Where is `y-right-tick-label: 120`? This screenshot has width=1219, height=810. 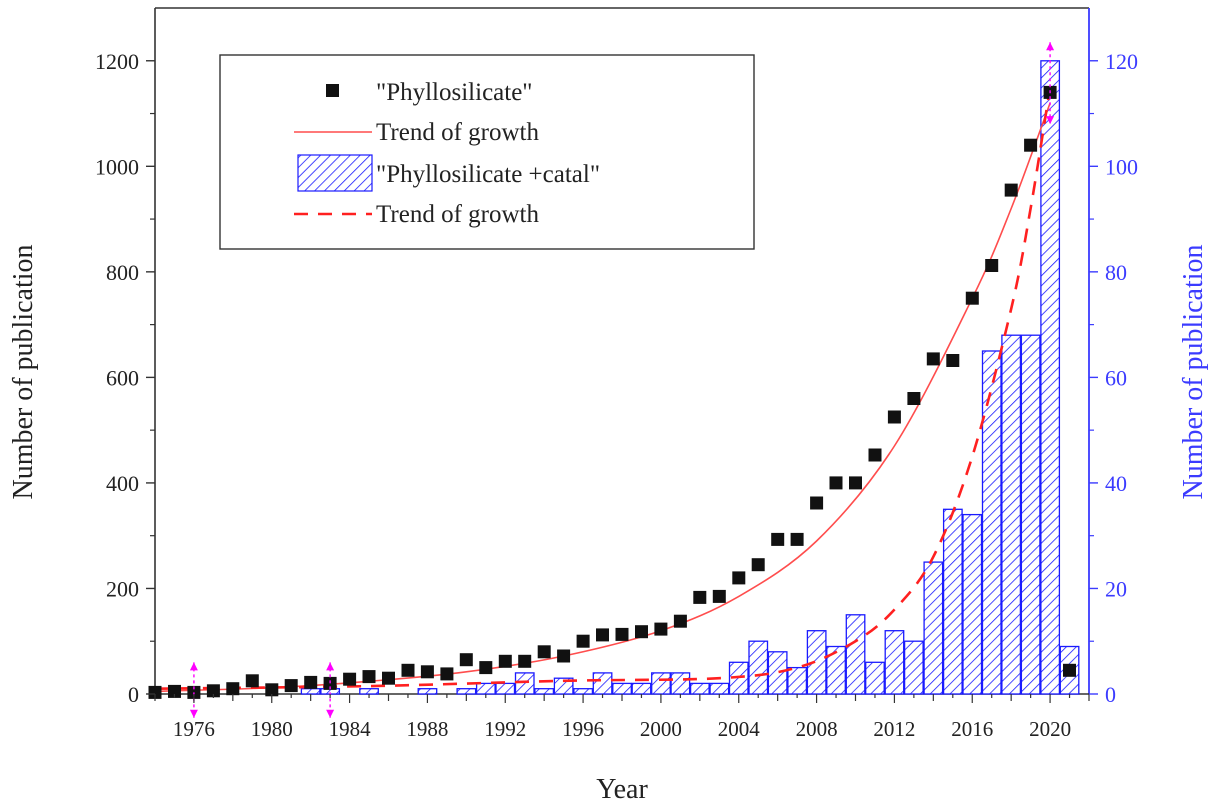 y-right-tick-label: 120 is located at coordinates (1121, 61).